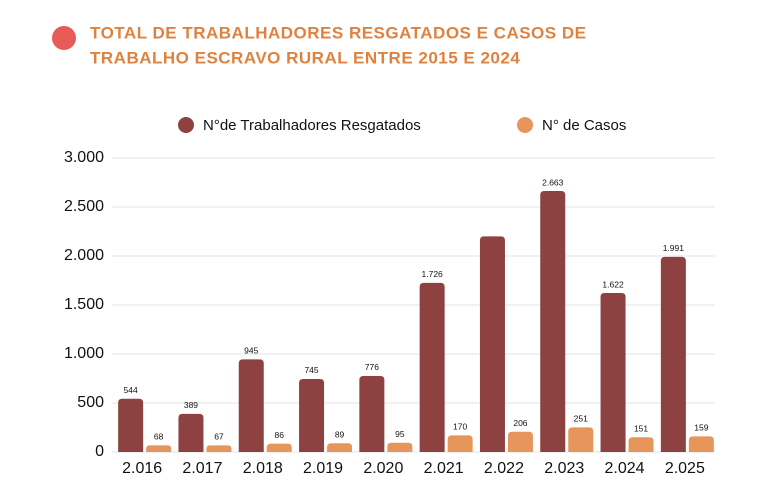 Image resolution: width=768 pixels, height=491 pixels. What do you see at coordinates (685, 468) in the screenshot?
I see `x-tick-label: 2.025` at bounding box center [685, 468].